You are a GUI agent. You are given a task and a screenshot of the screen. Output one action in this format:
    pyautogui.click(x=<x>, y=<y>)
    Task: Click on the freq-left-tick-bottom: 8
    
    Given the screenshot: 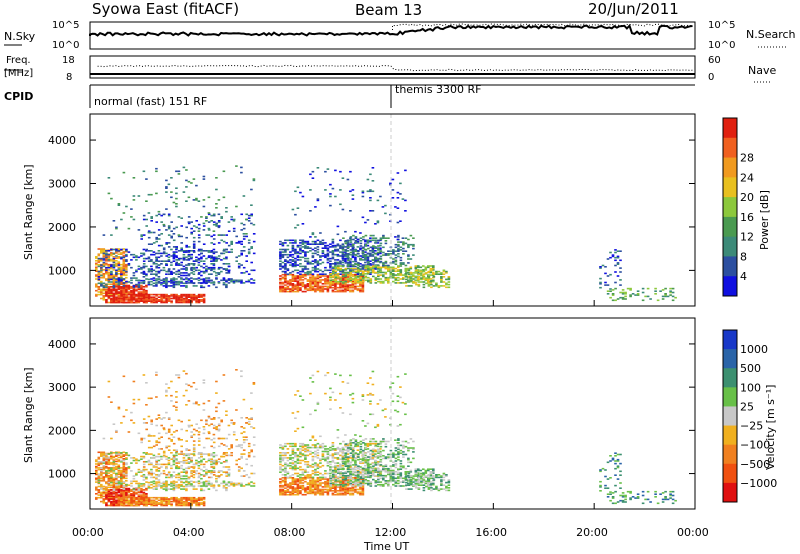 What is the action you would take?
    pyautogui.click(x=69, y=77)
    